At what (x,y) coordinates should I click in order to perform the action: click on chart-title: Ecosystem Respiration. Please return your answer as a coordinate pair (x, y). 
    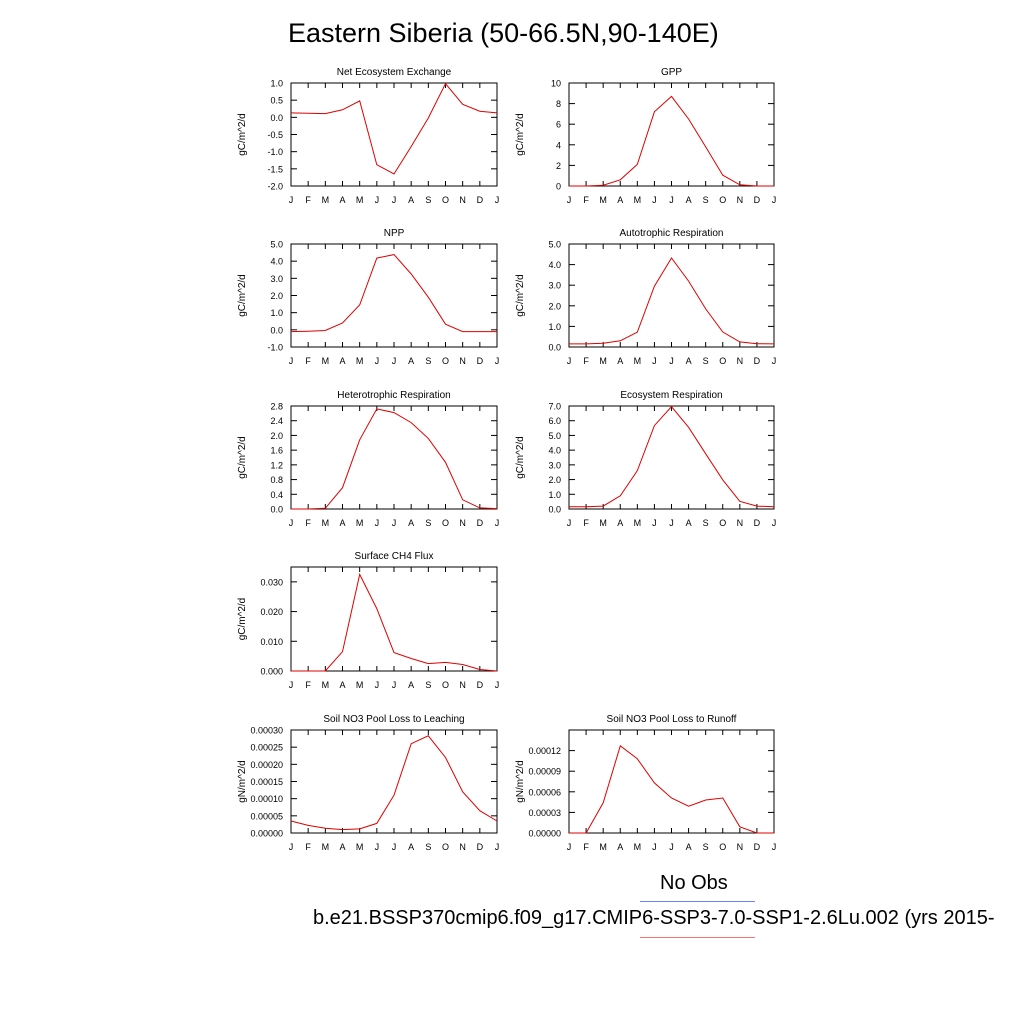
    Looking at the image, I should click on (671, 395).